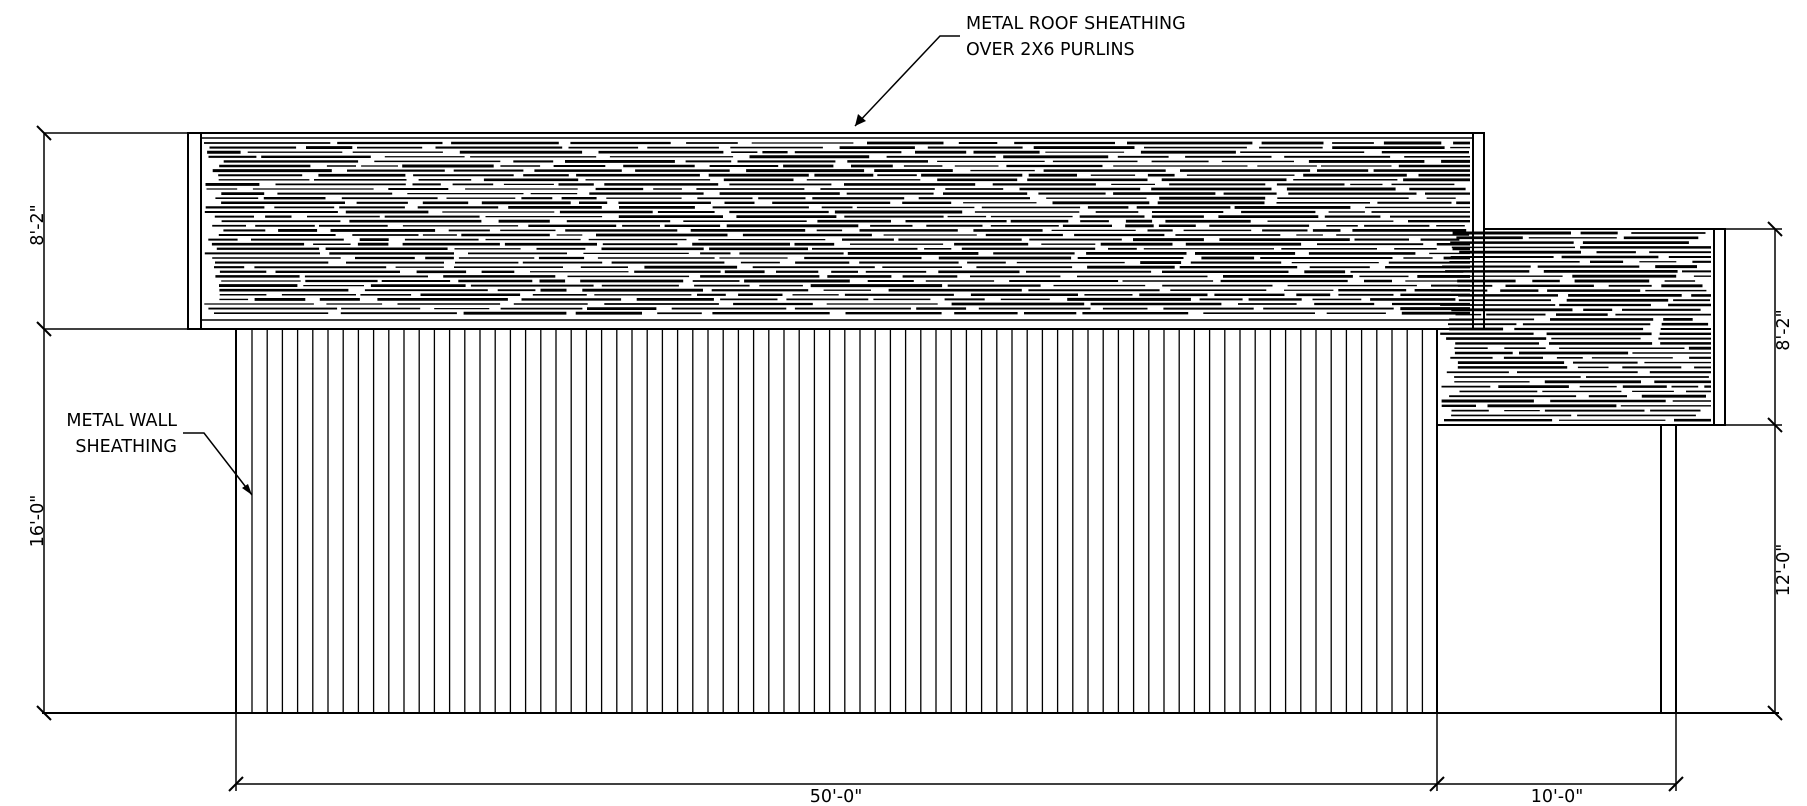 This screenshot has width=1807, height=806. I want to click on roof-sheathing-callout: METAL ROOF SHEATHING OVER 2X6 PURLINS, so click(1020, 70).